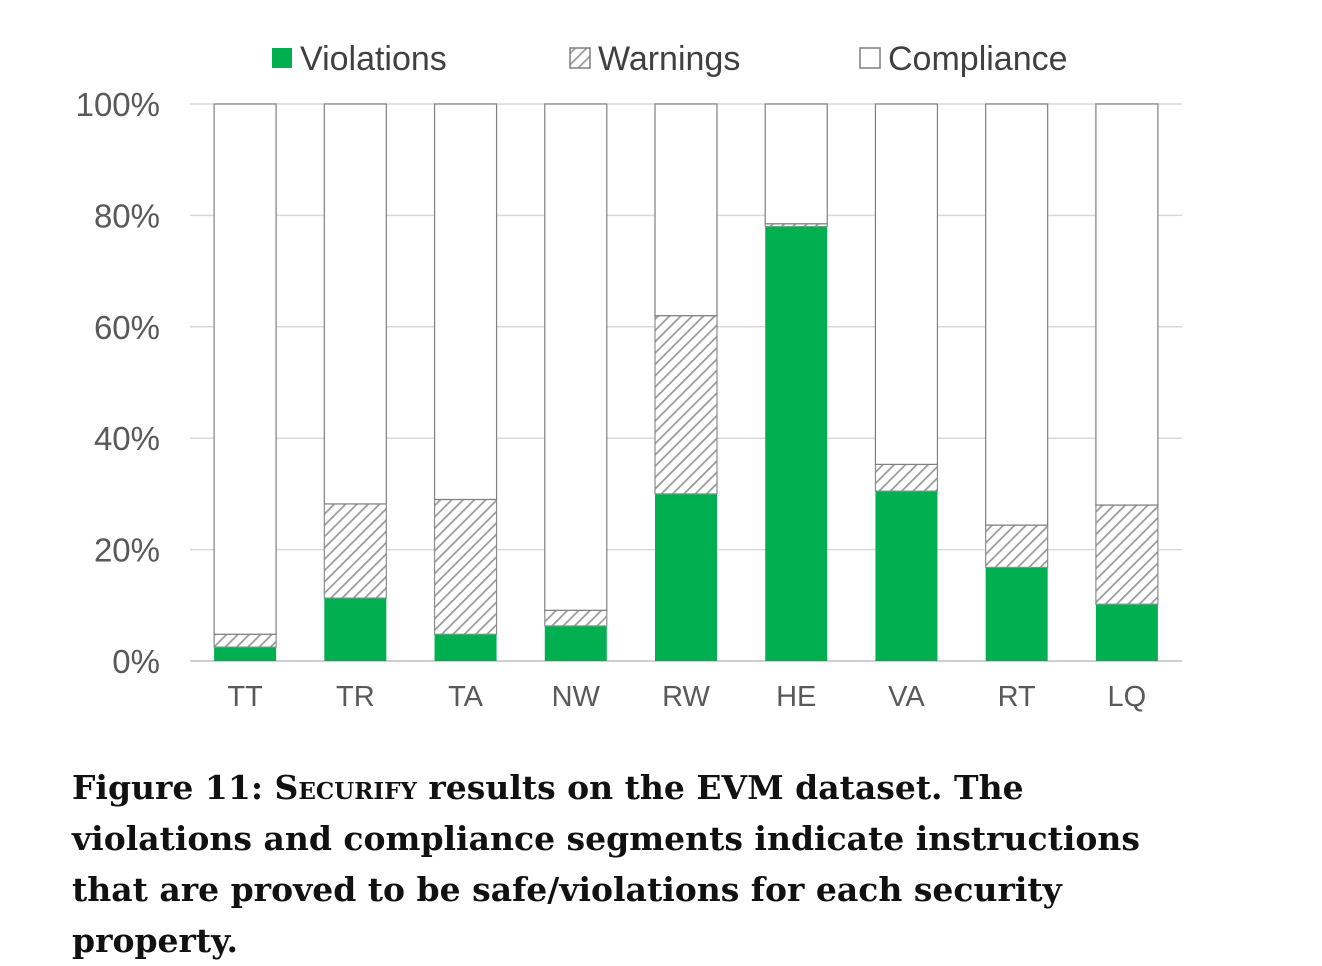  Describe the element at coordinates (796, 697) in the screenshot. I see `x-tick-label: HE` at that location.